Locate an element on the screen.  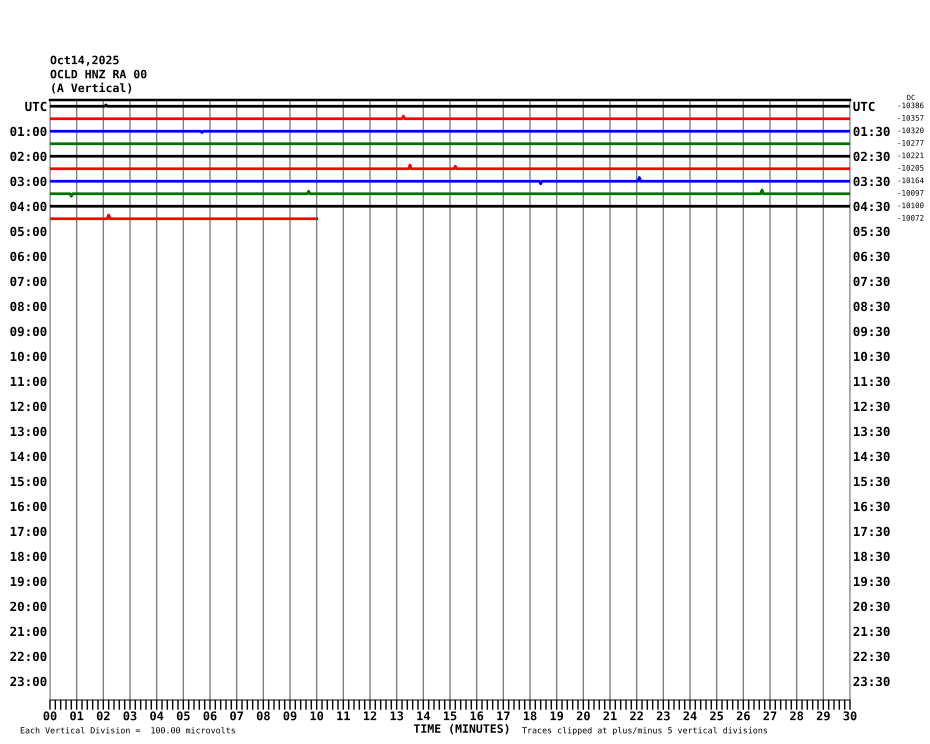
y-tick-label: 04:00 is located at coordinates (28, 207).